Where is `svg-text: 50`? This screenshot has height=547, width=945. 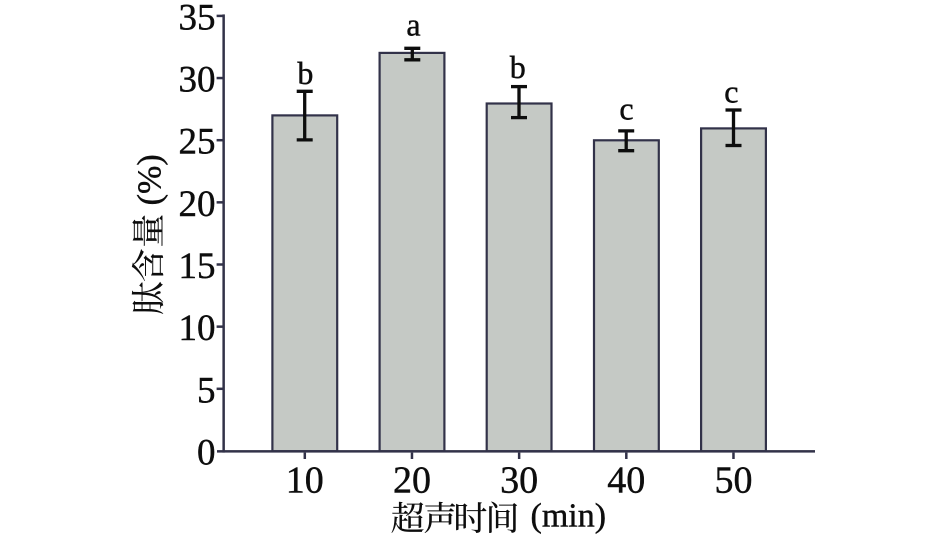 svg-text: 50 is located at coordinates (733, 481).